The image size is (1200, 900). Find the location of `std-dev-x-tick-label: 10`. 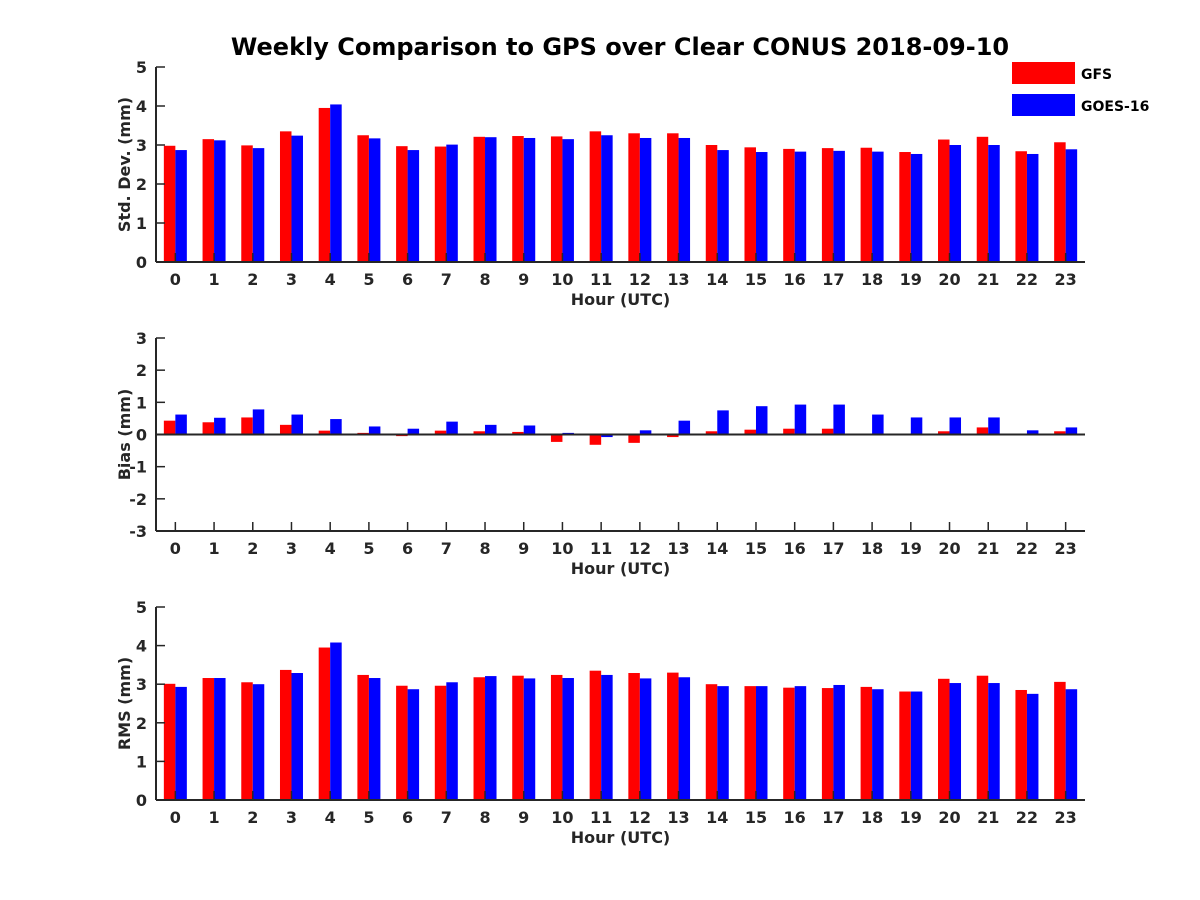

std-dev-x-tick-label: 10 is located at coordinates (562, 279).